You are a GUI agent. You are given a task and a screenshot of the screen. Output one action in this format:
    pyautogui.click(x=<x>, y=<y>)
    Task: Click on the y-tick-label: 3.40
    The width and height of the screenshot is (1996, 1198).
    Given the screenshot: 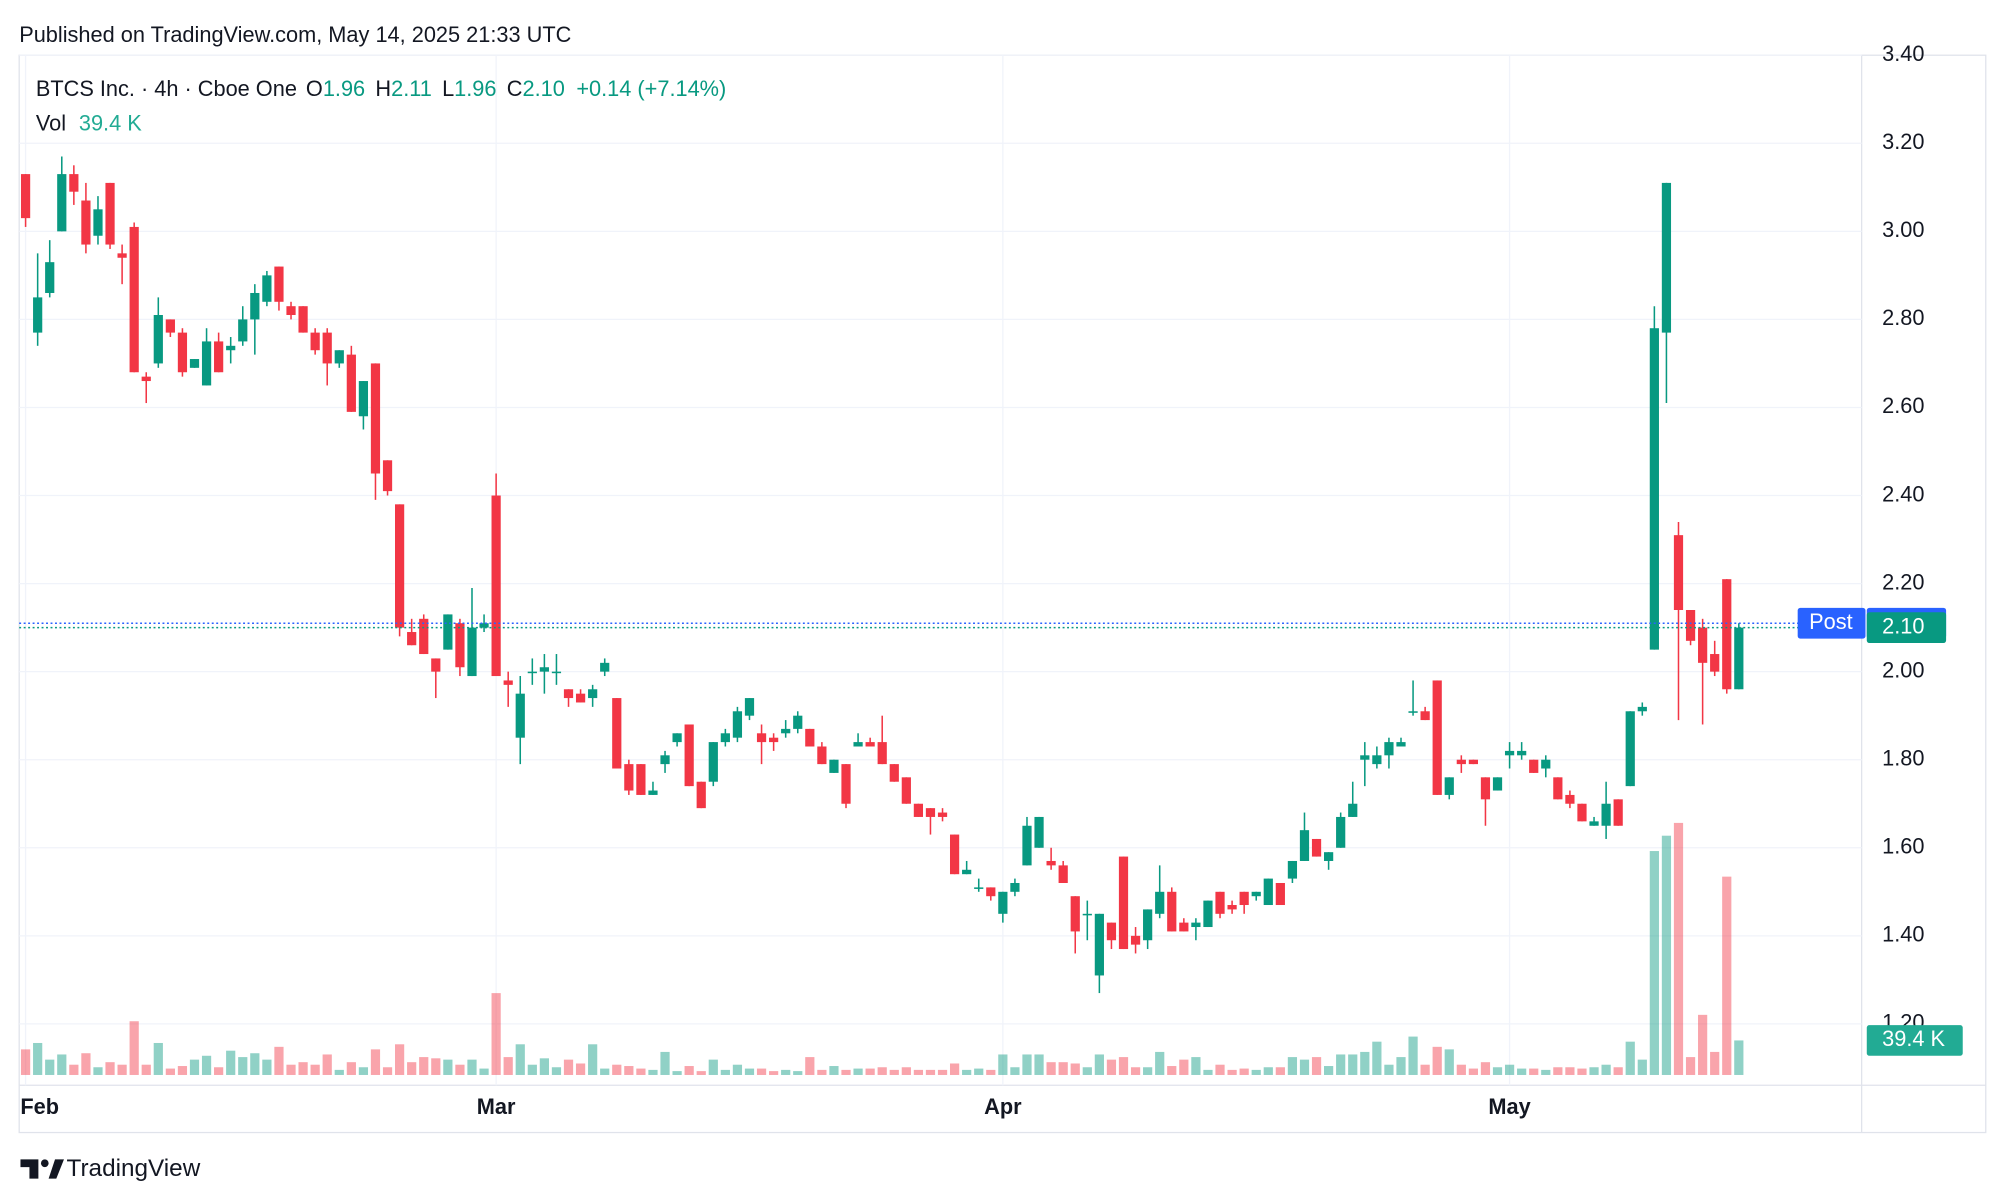 What is the action you would take?
    pyautogui.click(x=1903, y=53)
    